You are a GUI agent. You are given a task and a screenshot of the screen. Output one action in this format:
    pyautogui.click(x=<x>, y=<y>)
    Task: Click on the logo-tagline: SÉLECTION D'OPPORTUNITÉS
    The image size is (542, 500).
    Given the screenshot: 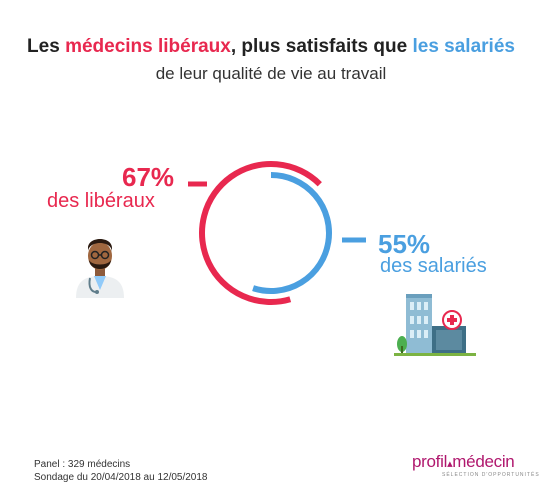 What is the action you would take?
    pyautogui.click(x=491, y=475)
    